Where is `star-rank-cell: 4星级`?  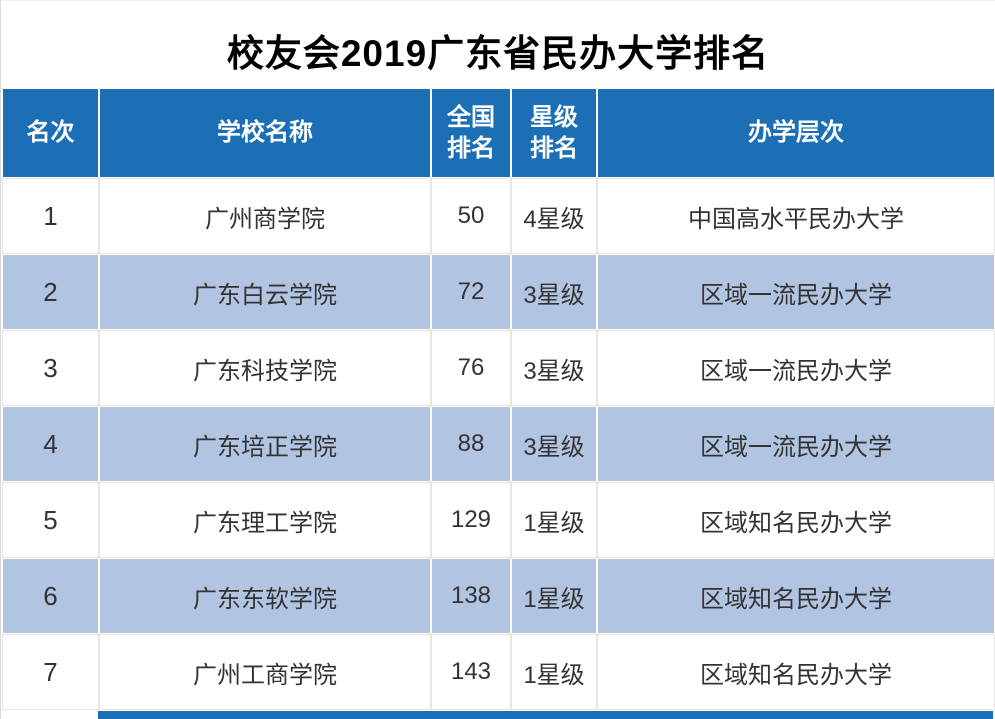
star-rank-cell: 4星级 is located at coordinates (554, 216).